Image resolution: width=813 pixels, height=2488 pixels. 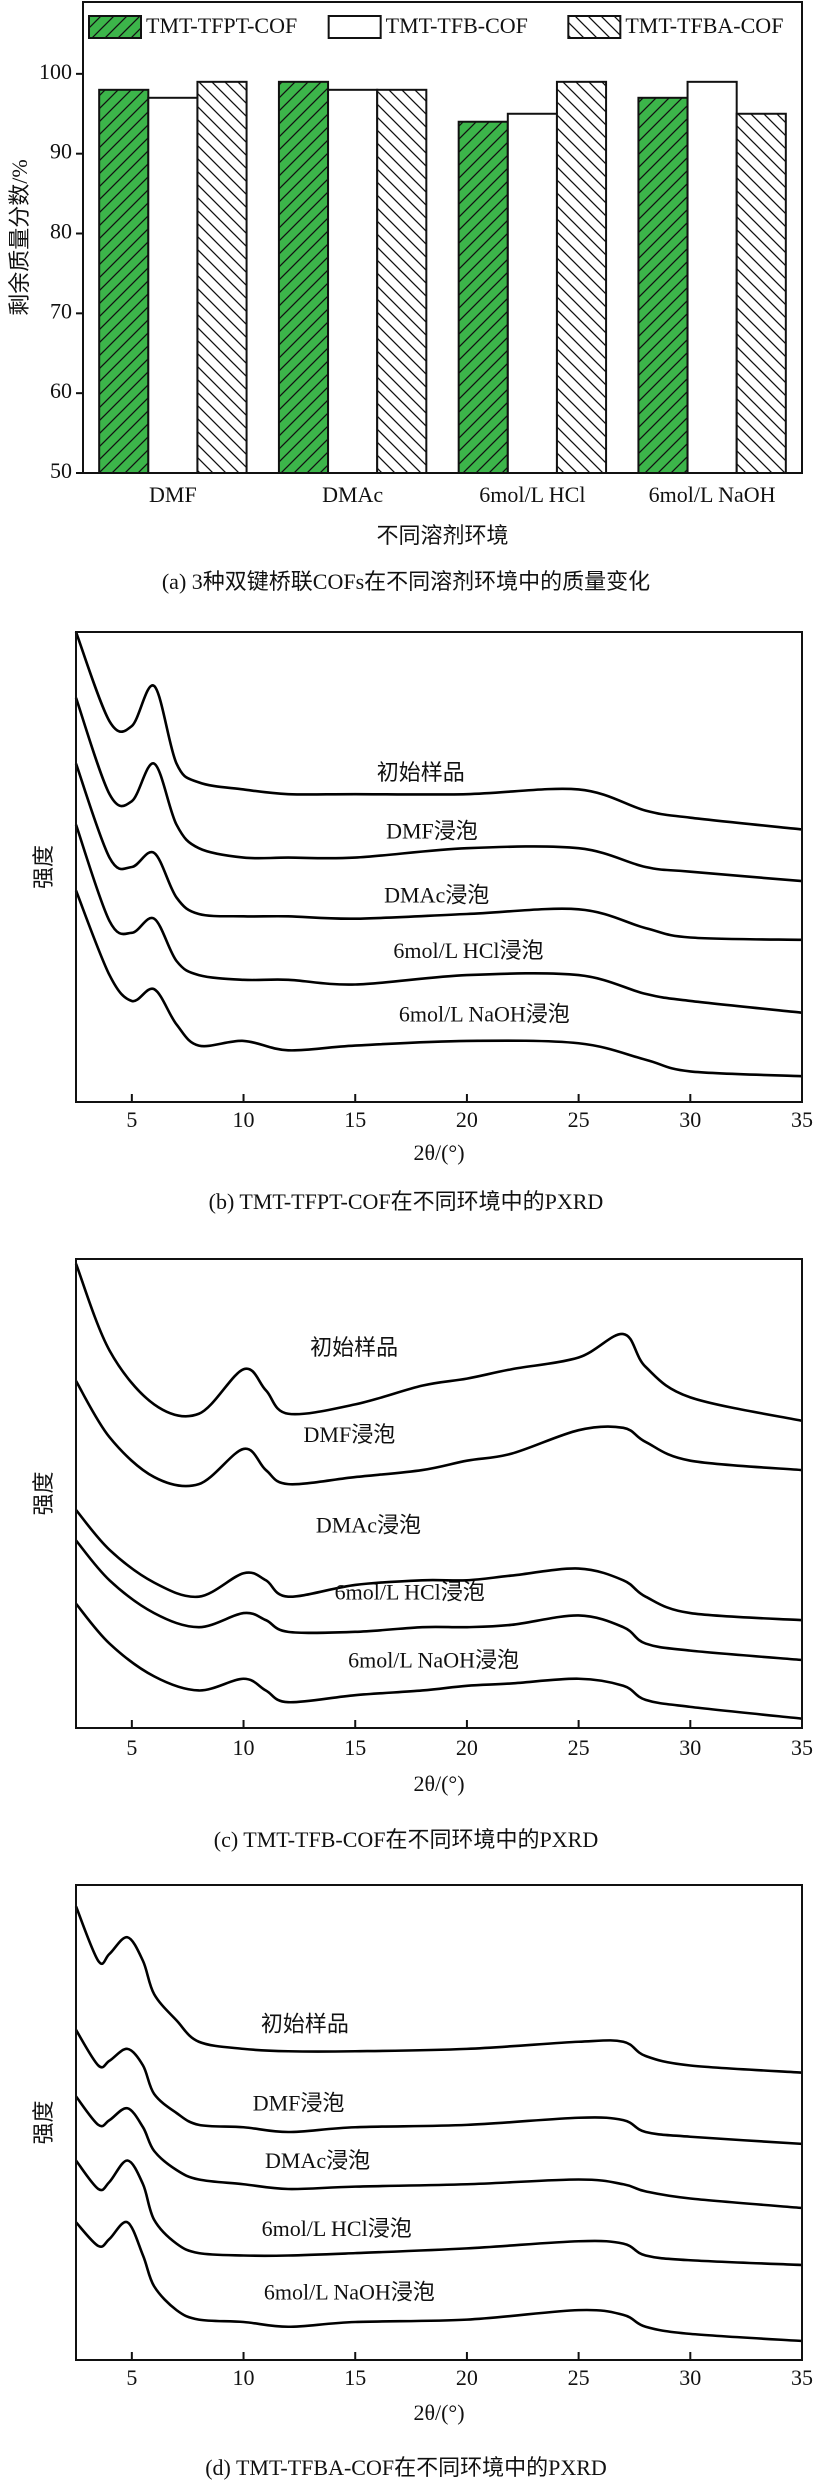 I want to click on caption: (b) TMT-TFPT-COF在不同环境中的PXRD, so click(x=406, y=1201).